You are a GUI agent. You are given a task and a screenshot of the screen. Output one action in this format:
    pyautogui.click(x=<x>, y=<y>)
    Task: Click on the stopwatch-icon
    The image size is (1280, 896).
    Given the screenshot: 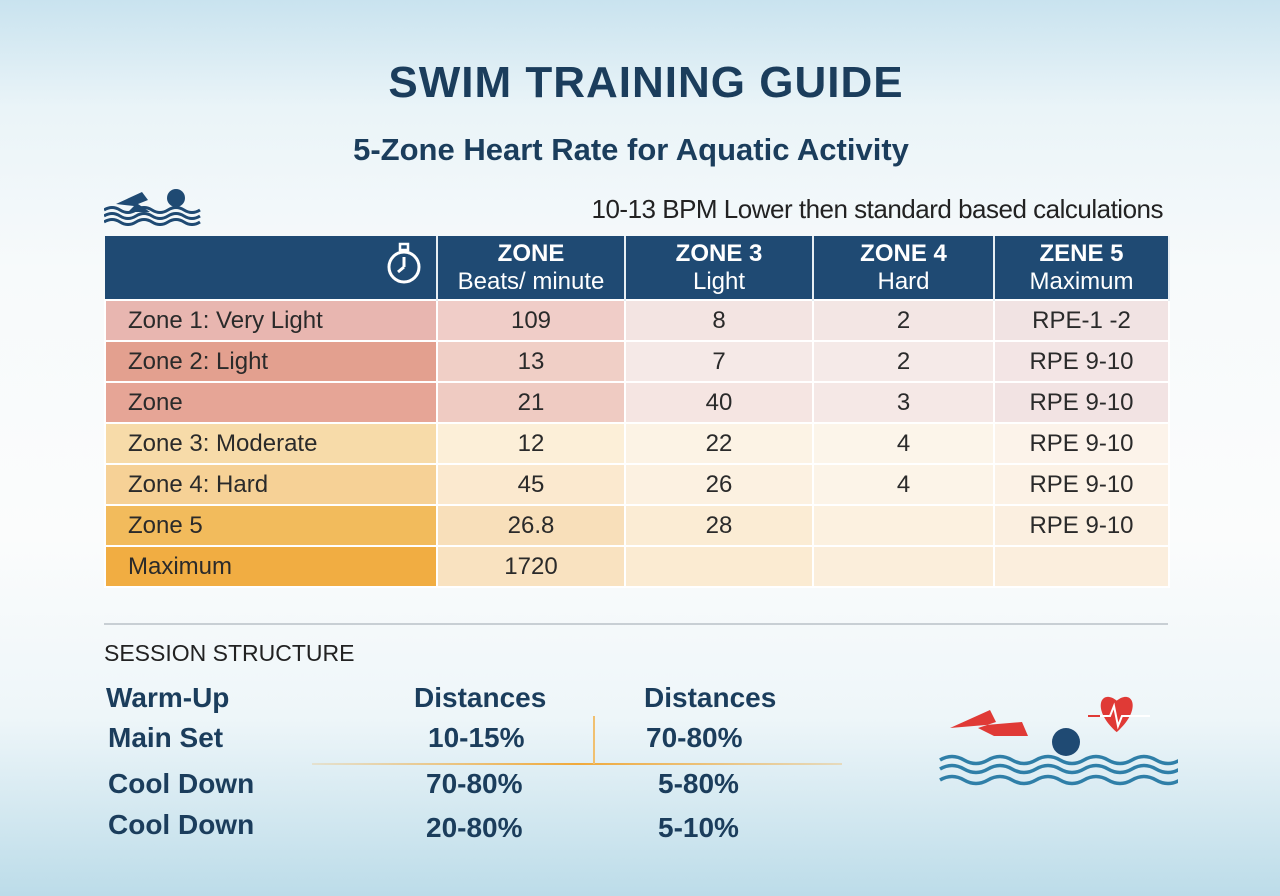 What is the action you would take?
    pyautogui.click(x=404, y=263)
    